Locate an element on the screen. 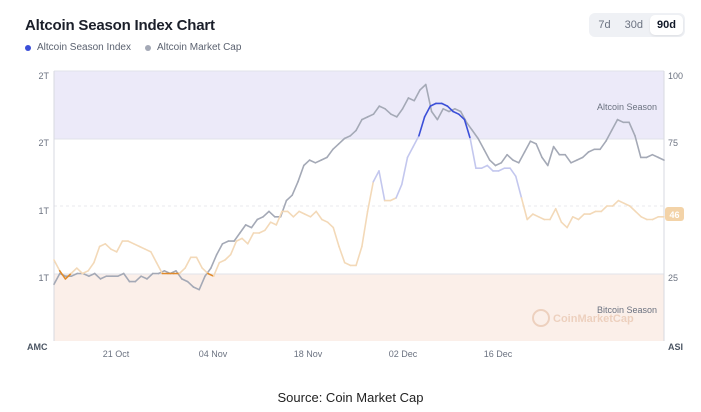 The image size is (701, 412). coinmarketcap-logo-icon is located at coordinates (541, 318).